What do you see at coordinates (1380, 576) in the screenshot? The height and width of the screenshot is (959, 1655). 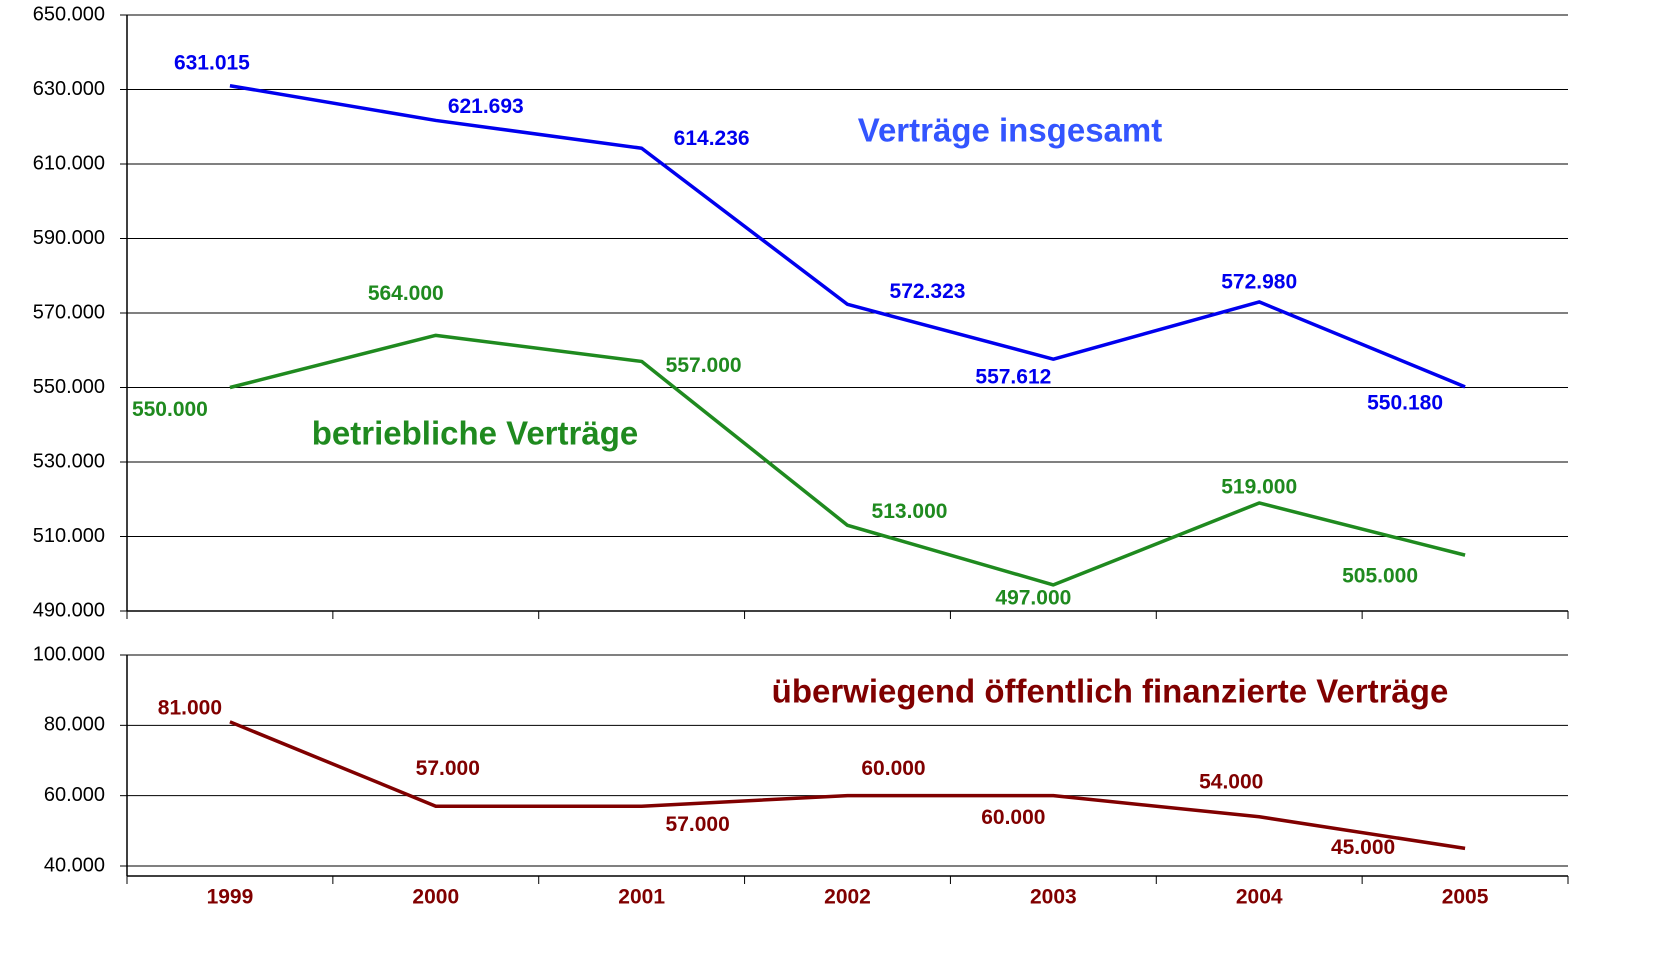 I see `value-label: 505.000` at bounding box center [1380, 576].